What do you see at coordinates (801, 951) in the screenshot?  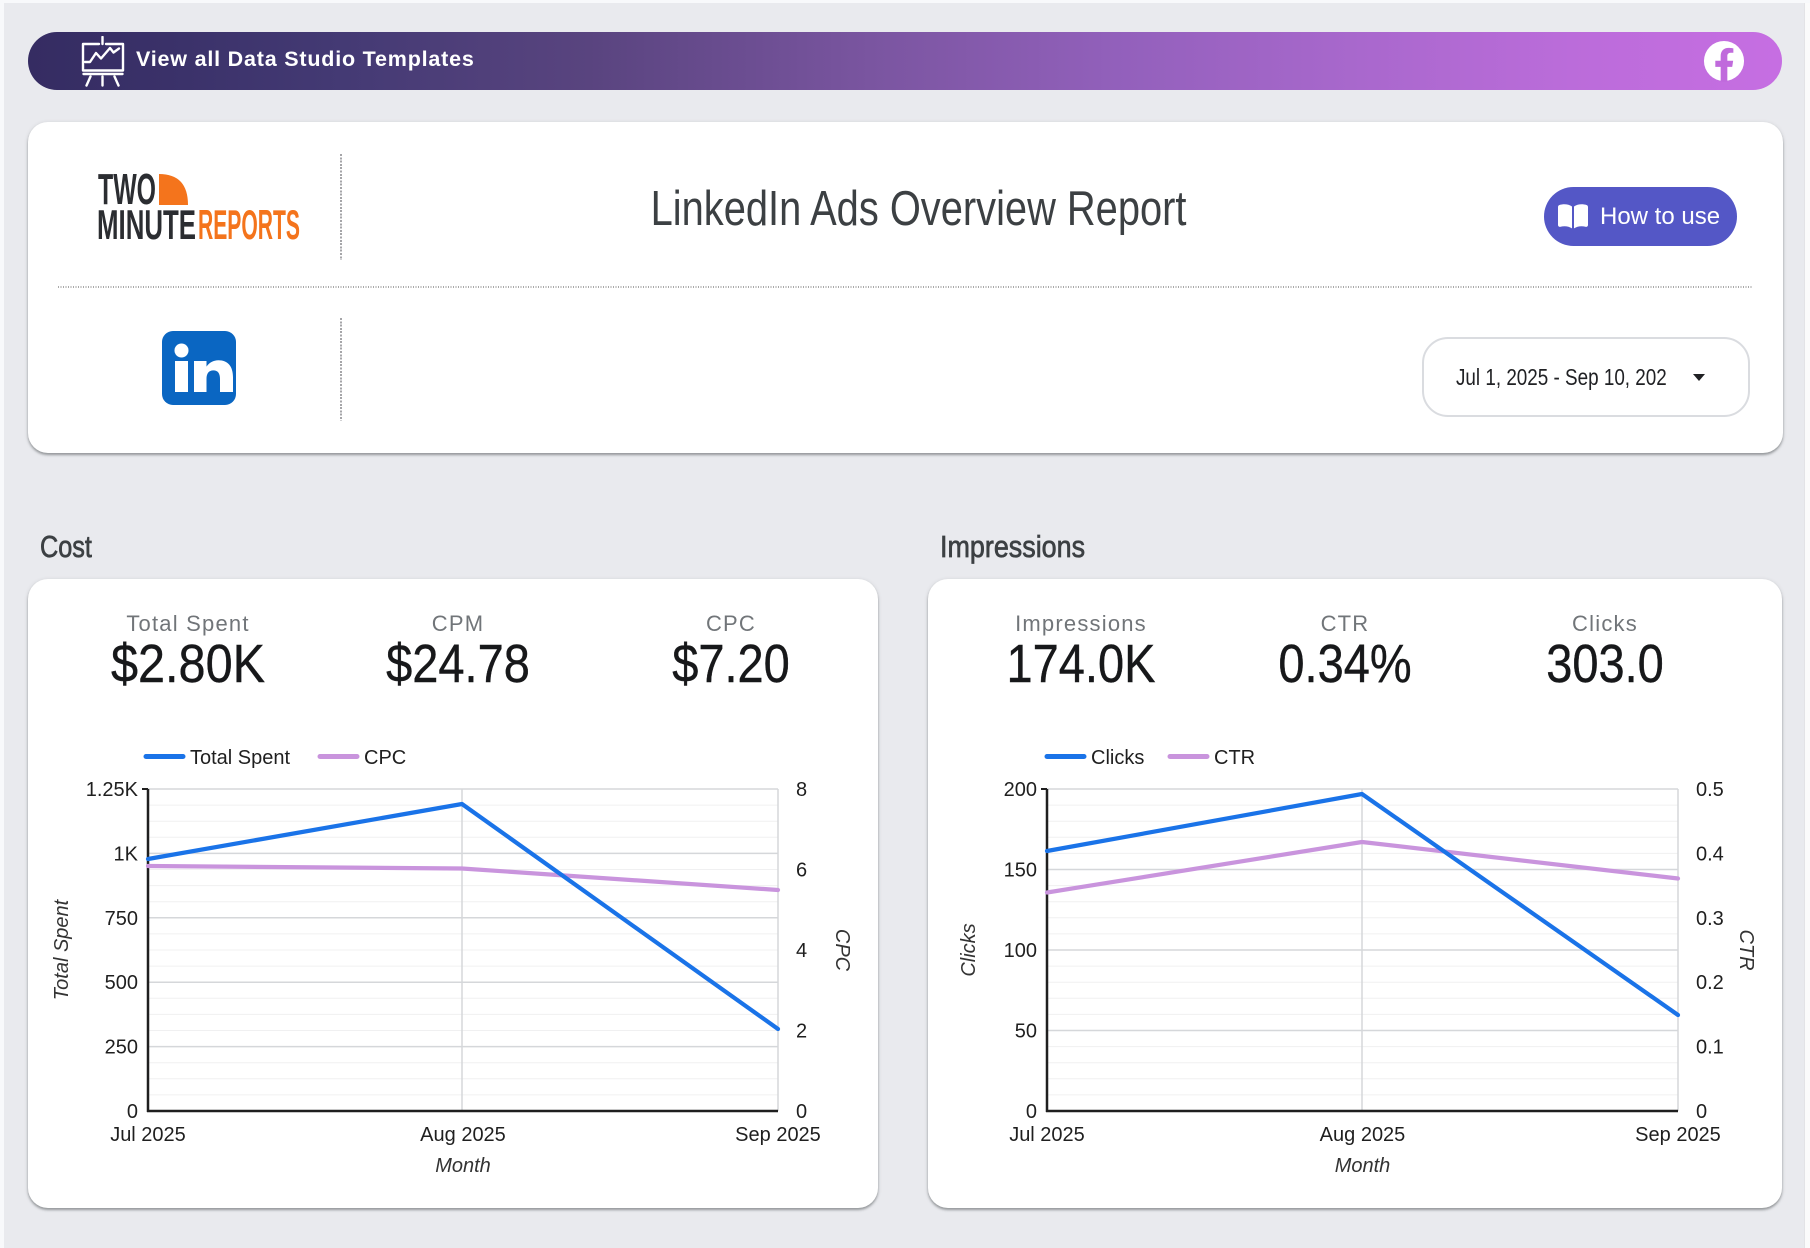 I see `svg-text: 4` at bounding box center [801, 951].